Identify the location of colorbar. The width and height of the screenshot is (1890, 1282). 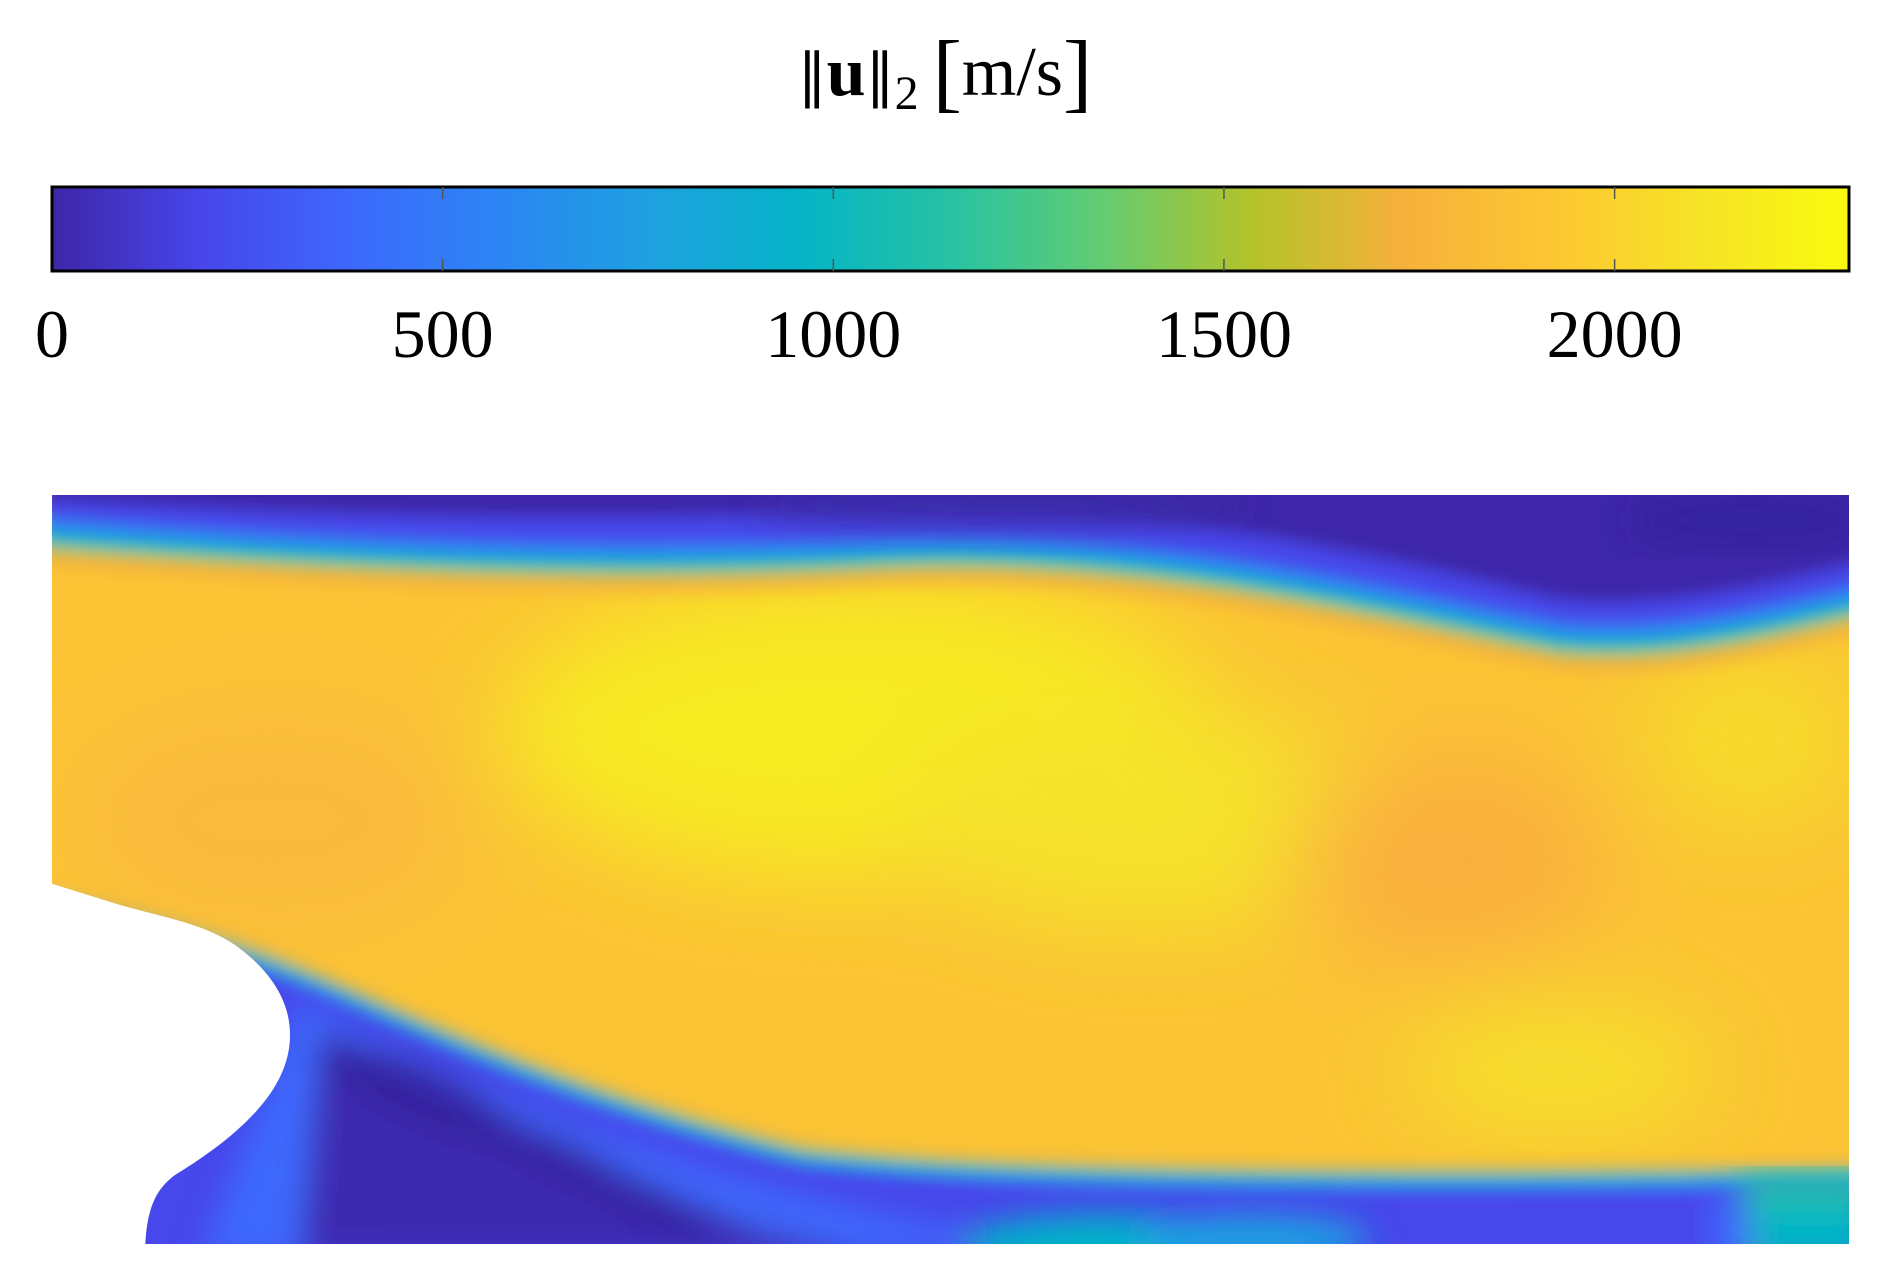
(950, 229).